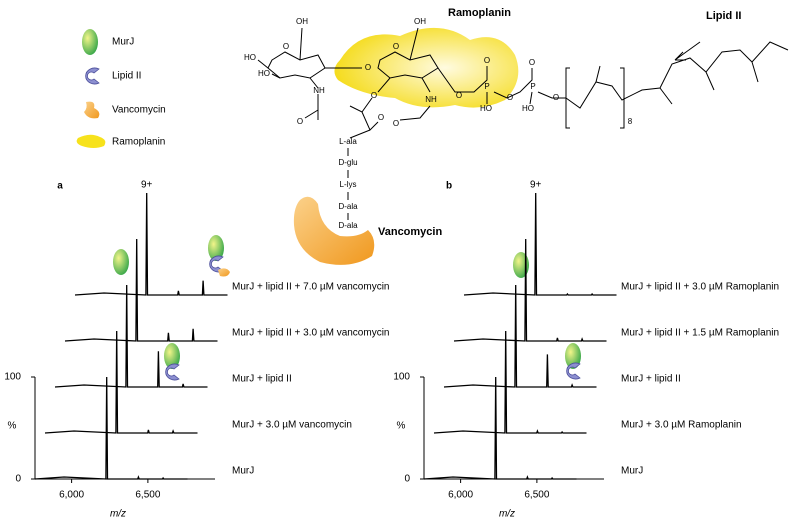 This screenshot has height=524, width=800. I want to click on lipid-ii-label: Lipid II, so click(723, 16).